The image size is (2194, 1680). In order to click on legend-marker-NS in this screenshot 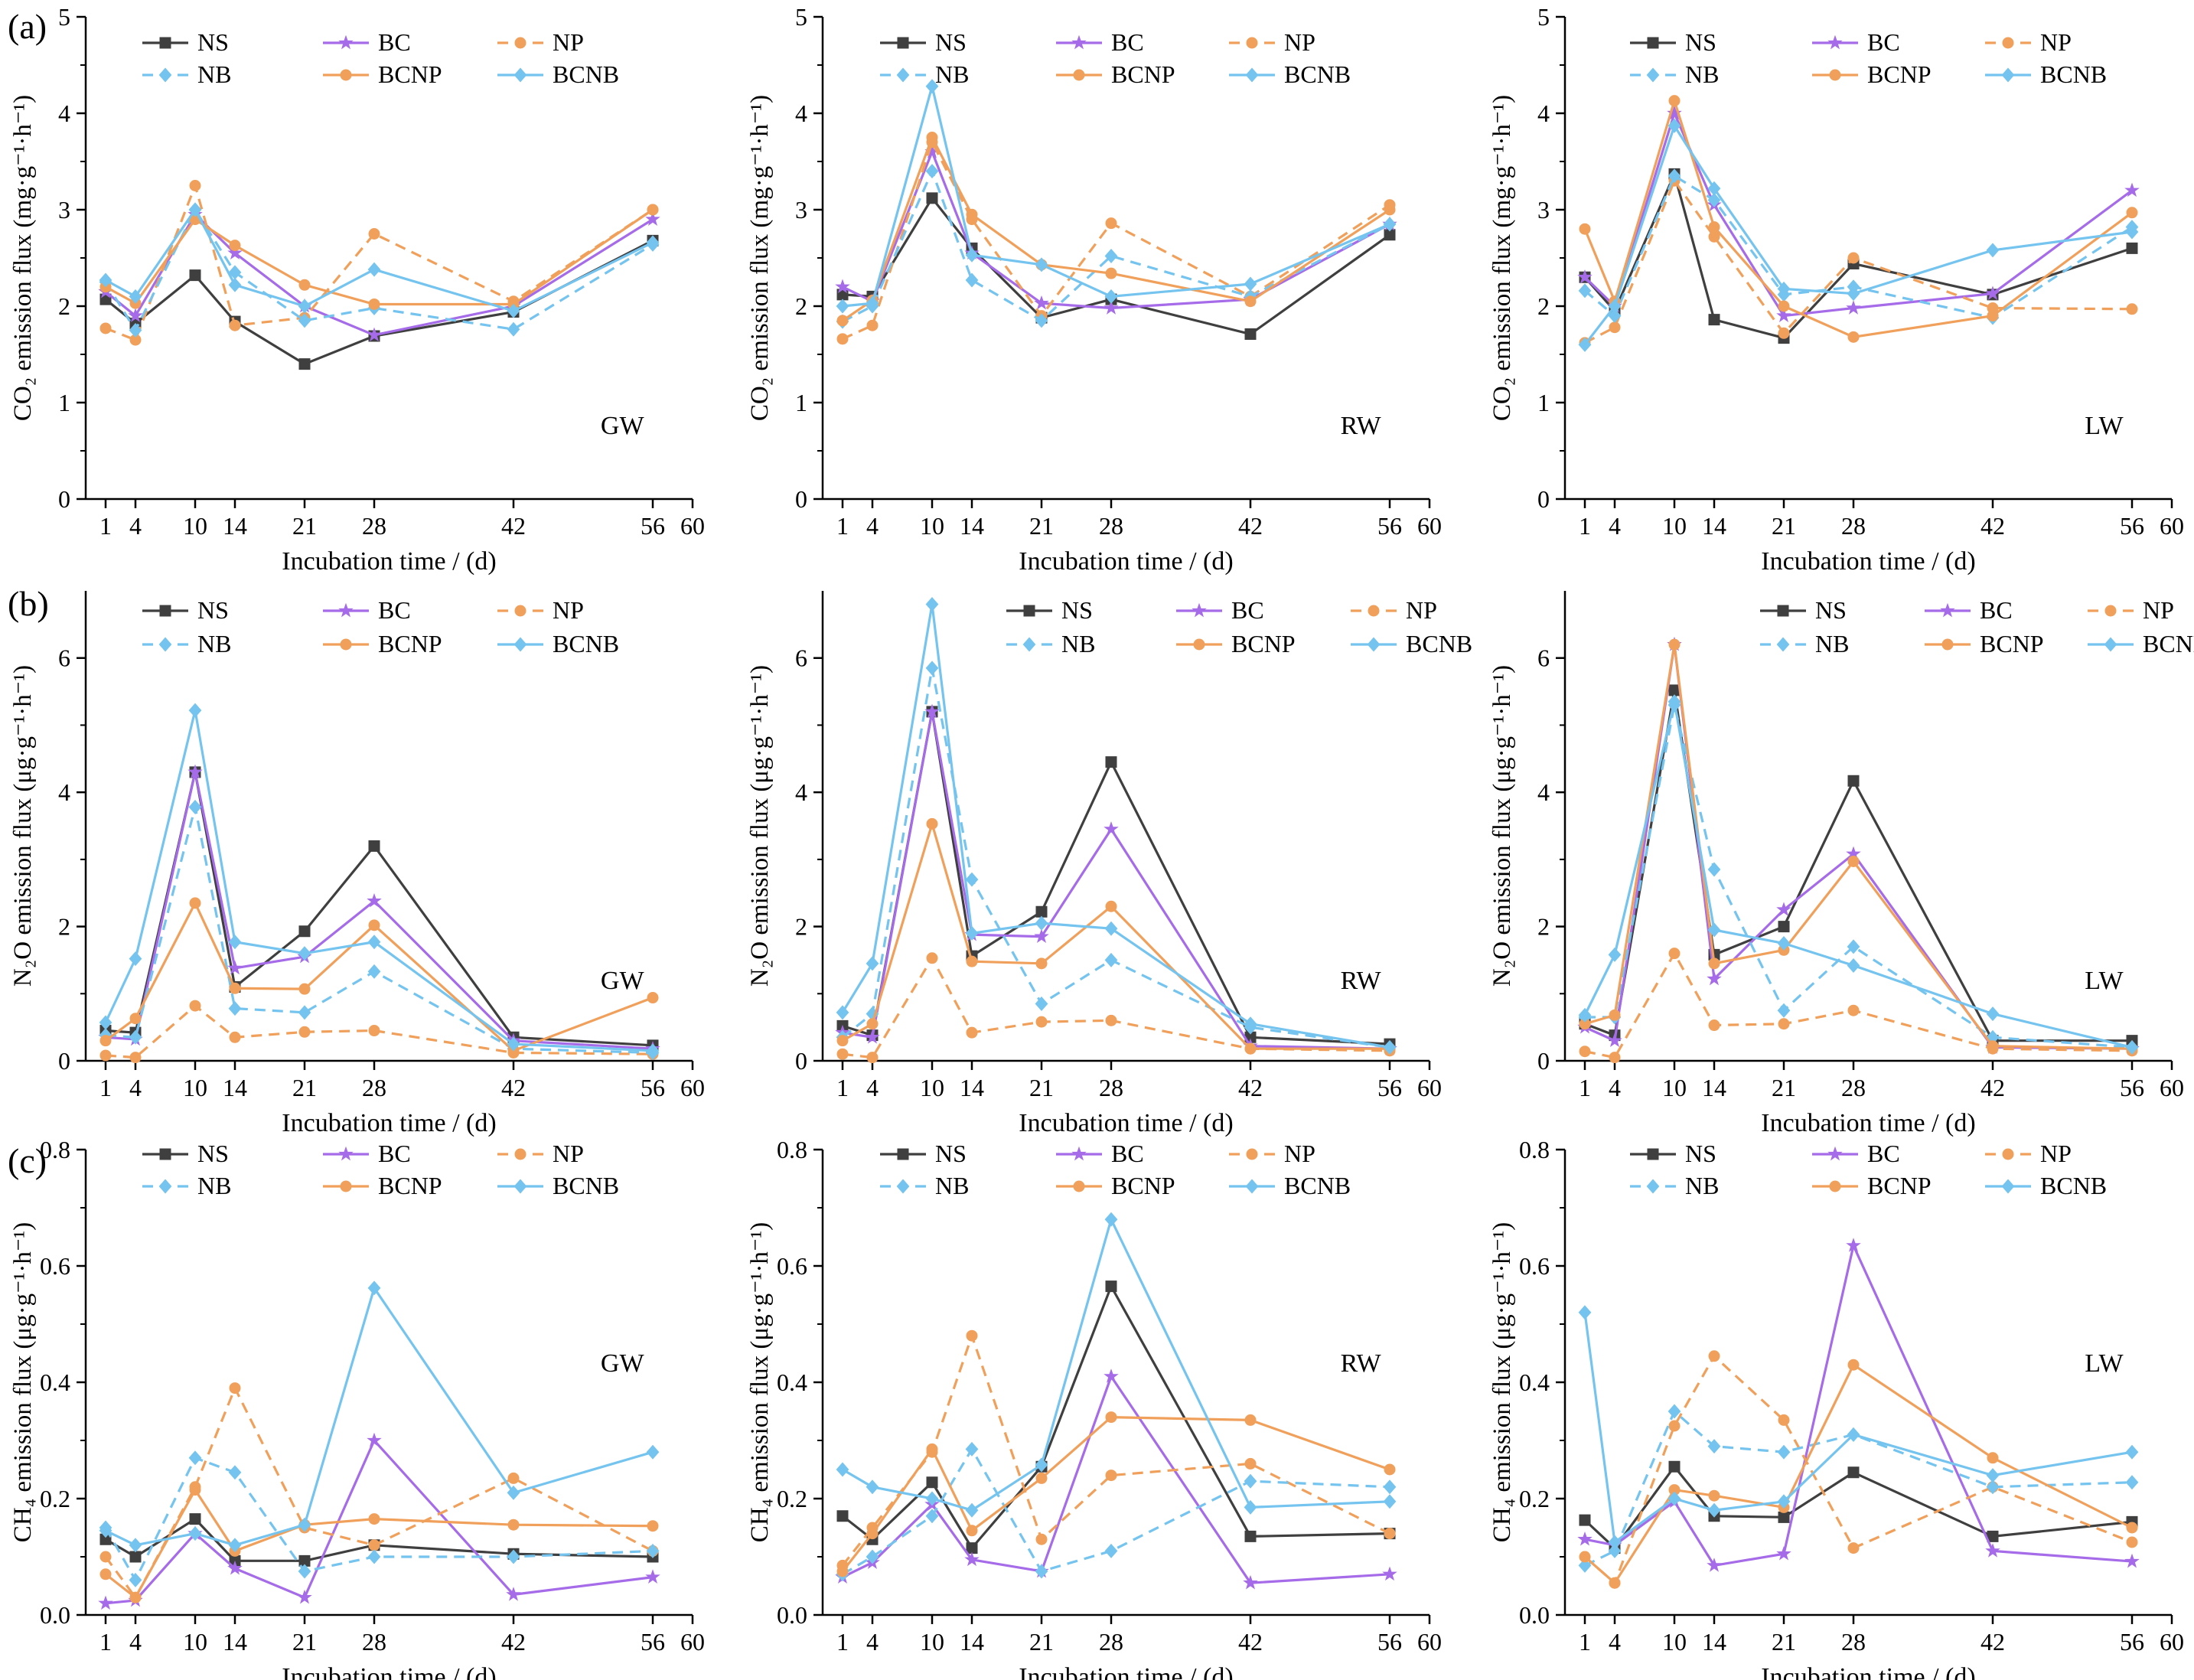, I will do `click(1653, 1154)`.